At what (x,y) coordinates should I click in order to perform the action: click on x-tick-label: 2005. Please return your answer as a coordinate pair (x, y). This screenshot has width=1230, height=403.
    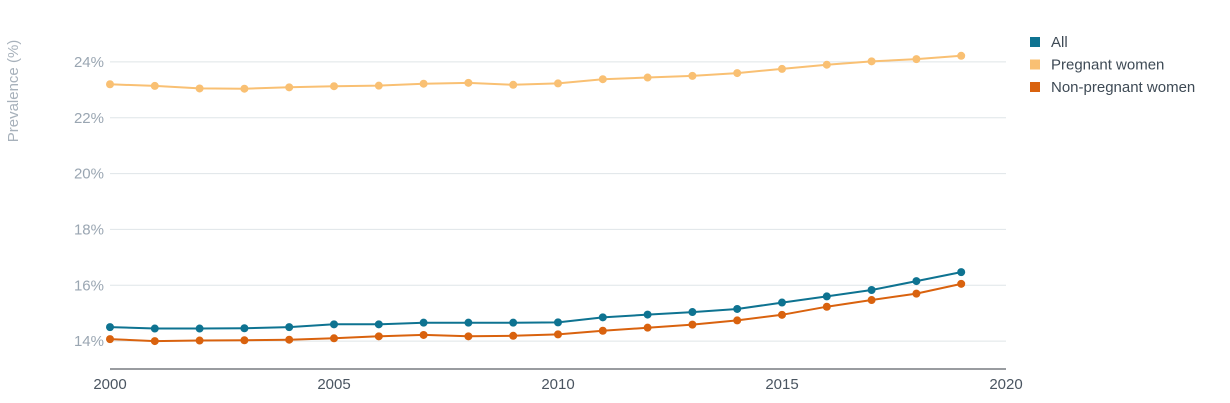
    Looking at the image, I should click on (333, 384).